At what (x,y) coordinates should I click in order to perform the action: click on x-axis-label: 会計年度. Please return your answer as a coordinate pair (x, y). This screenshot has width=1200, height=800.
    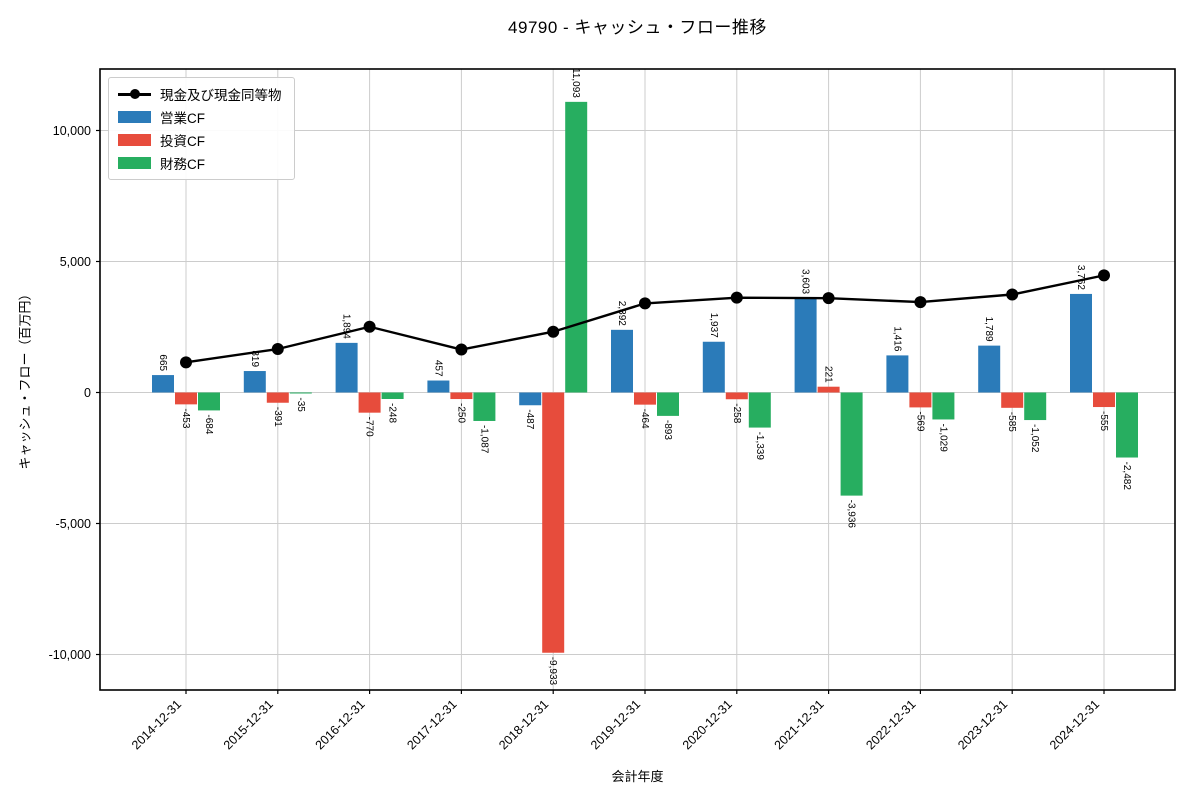
    Looking at the image, I should click on (637, 776).